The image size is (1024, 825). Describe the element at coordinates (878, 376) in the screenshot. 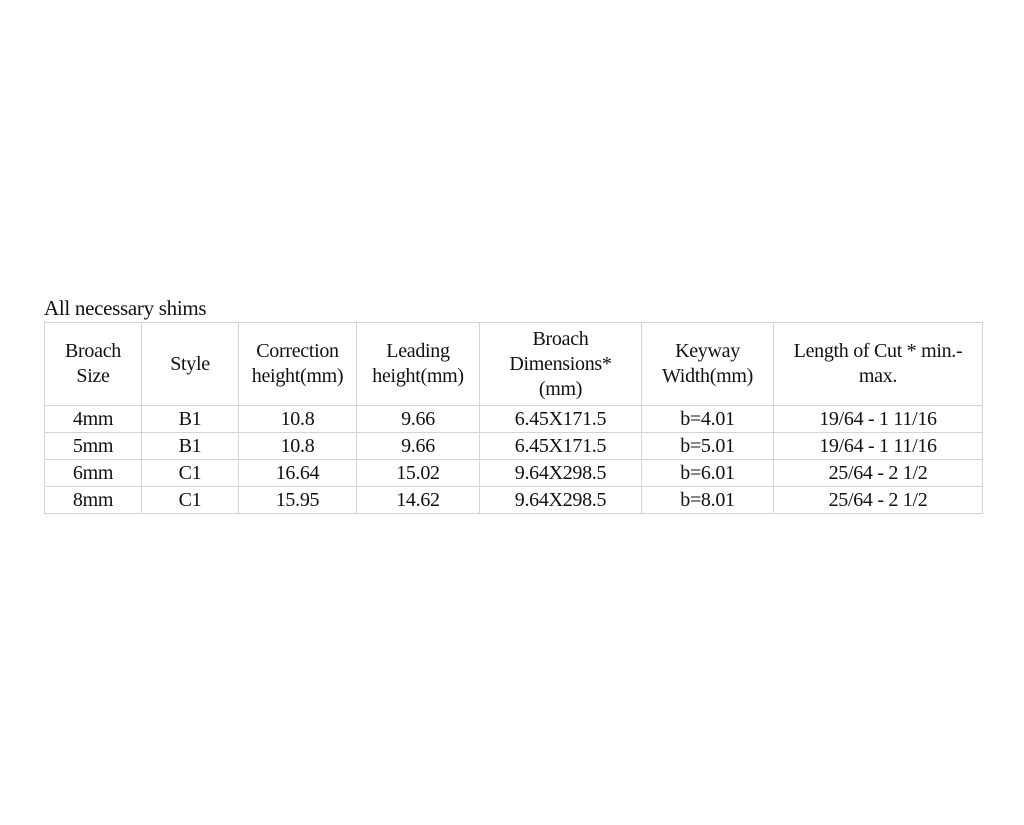

I see `header-line: max.` at that location.